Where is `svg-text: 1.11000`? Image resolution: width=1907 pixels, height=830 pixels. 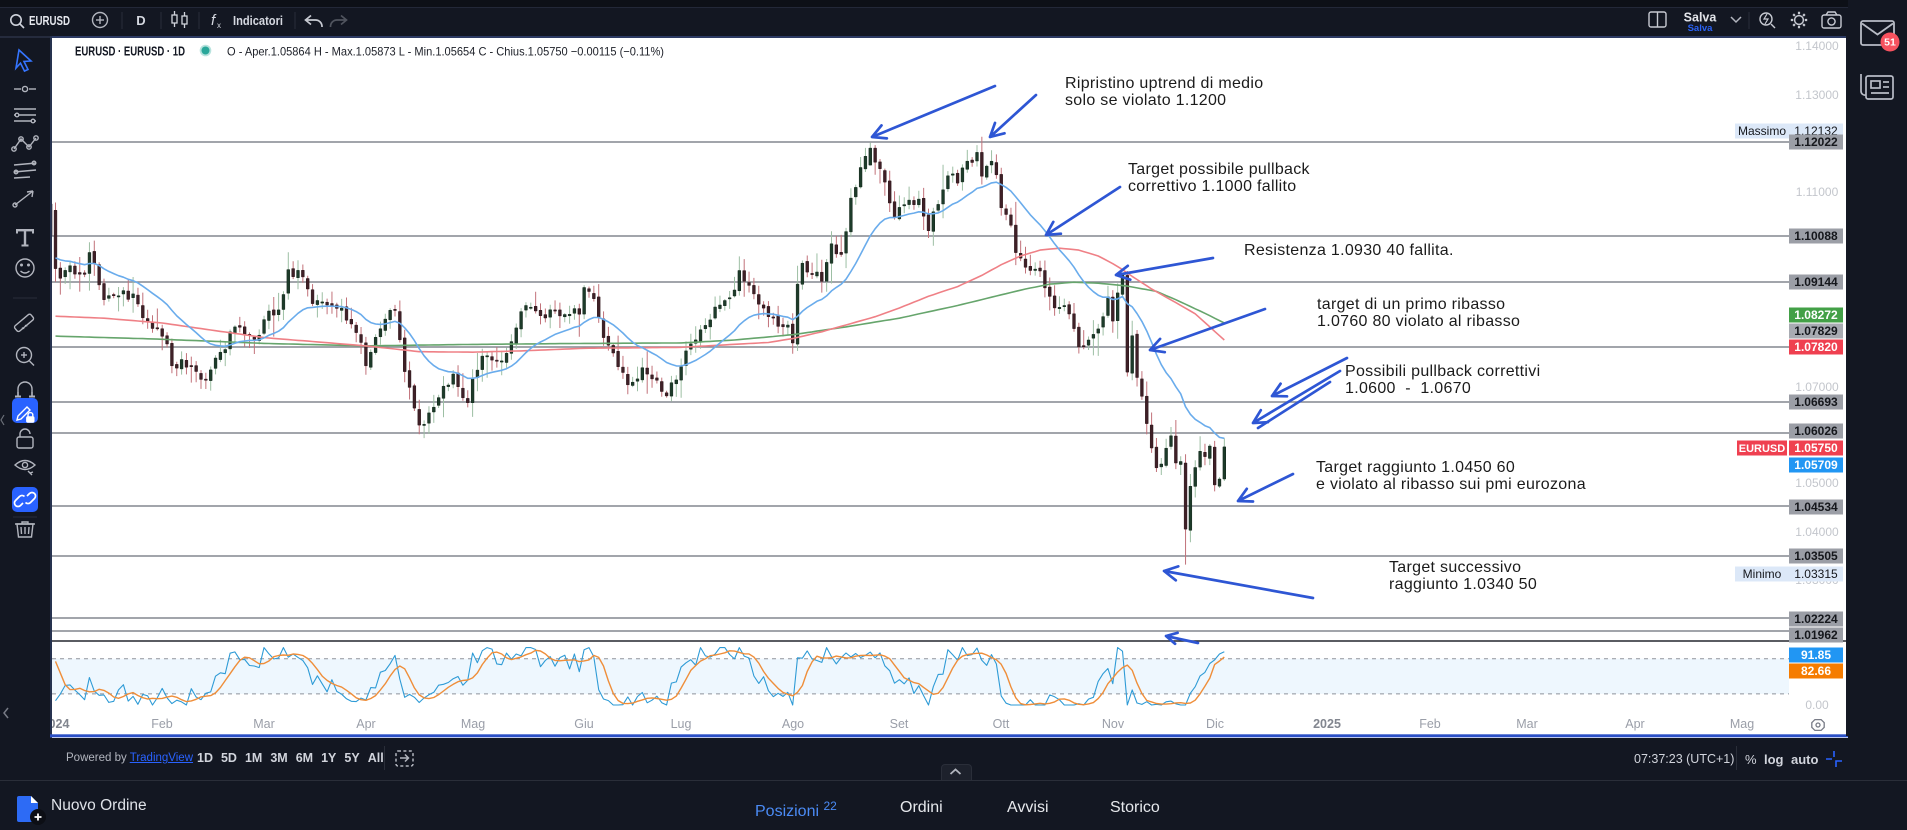
svg-text: 1.11000 is located at coordinates (1817, 192).